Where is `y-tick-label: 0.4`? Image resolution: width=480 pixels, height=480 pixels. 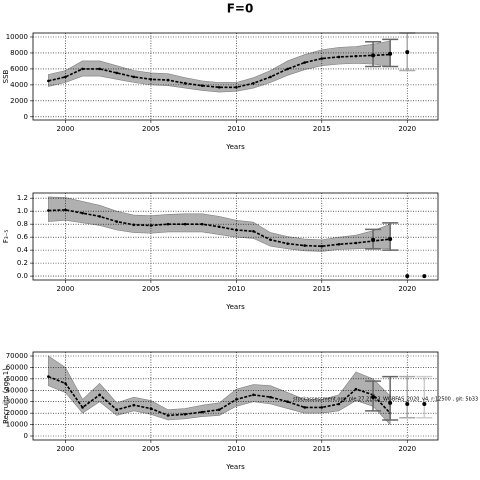
y-tick-label: 0.4 is located at coordinates (23, 250).